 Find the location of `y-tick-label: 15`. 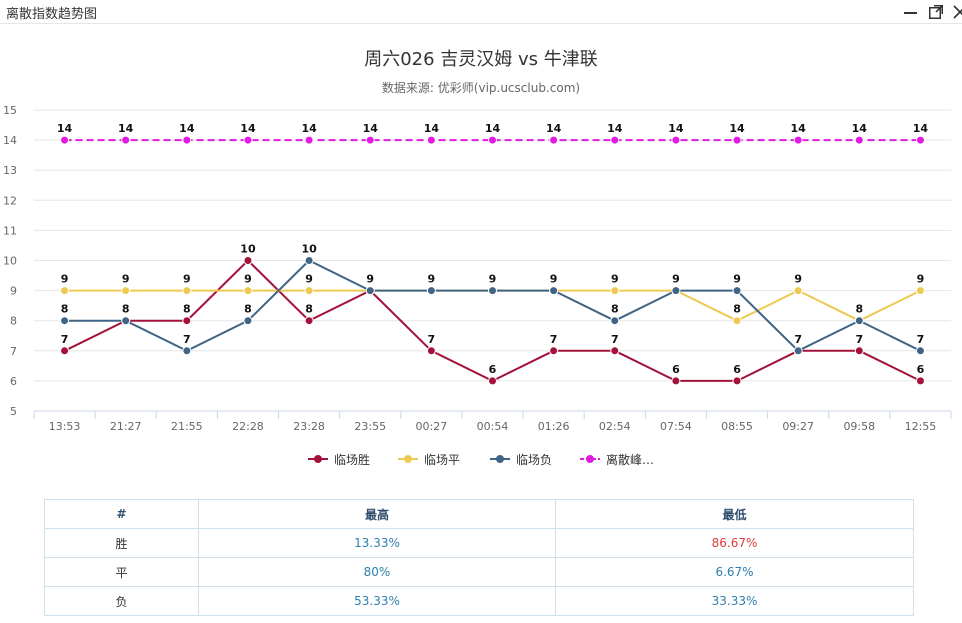

y-tick-label: 15 is located at coordinates (10, 110).